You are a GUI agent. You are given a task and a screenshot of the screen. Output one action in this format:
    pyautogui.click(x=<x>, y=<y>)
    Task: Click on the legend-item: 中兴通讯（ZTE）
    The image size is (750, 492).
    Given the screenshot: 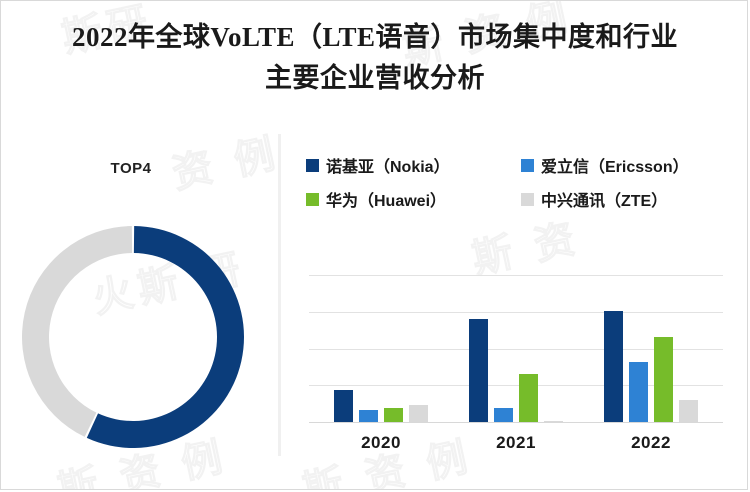 What is the action you would take?
    pyautogui.click(x=623, y=199)
    